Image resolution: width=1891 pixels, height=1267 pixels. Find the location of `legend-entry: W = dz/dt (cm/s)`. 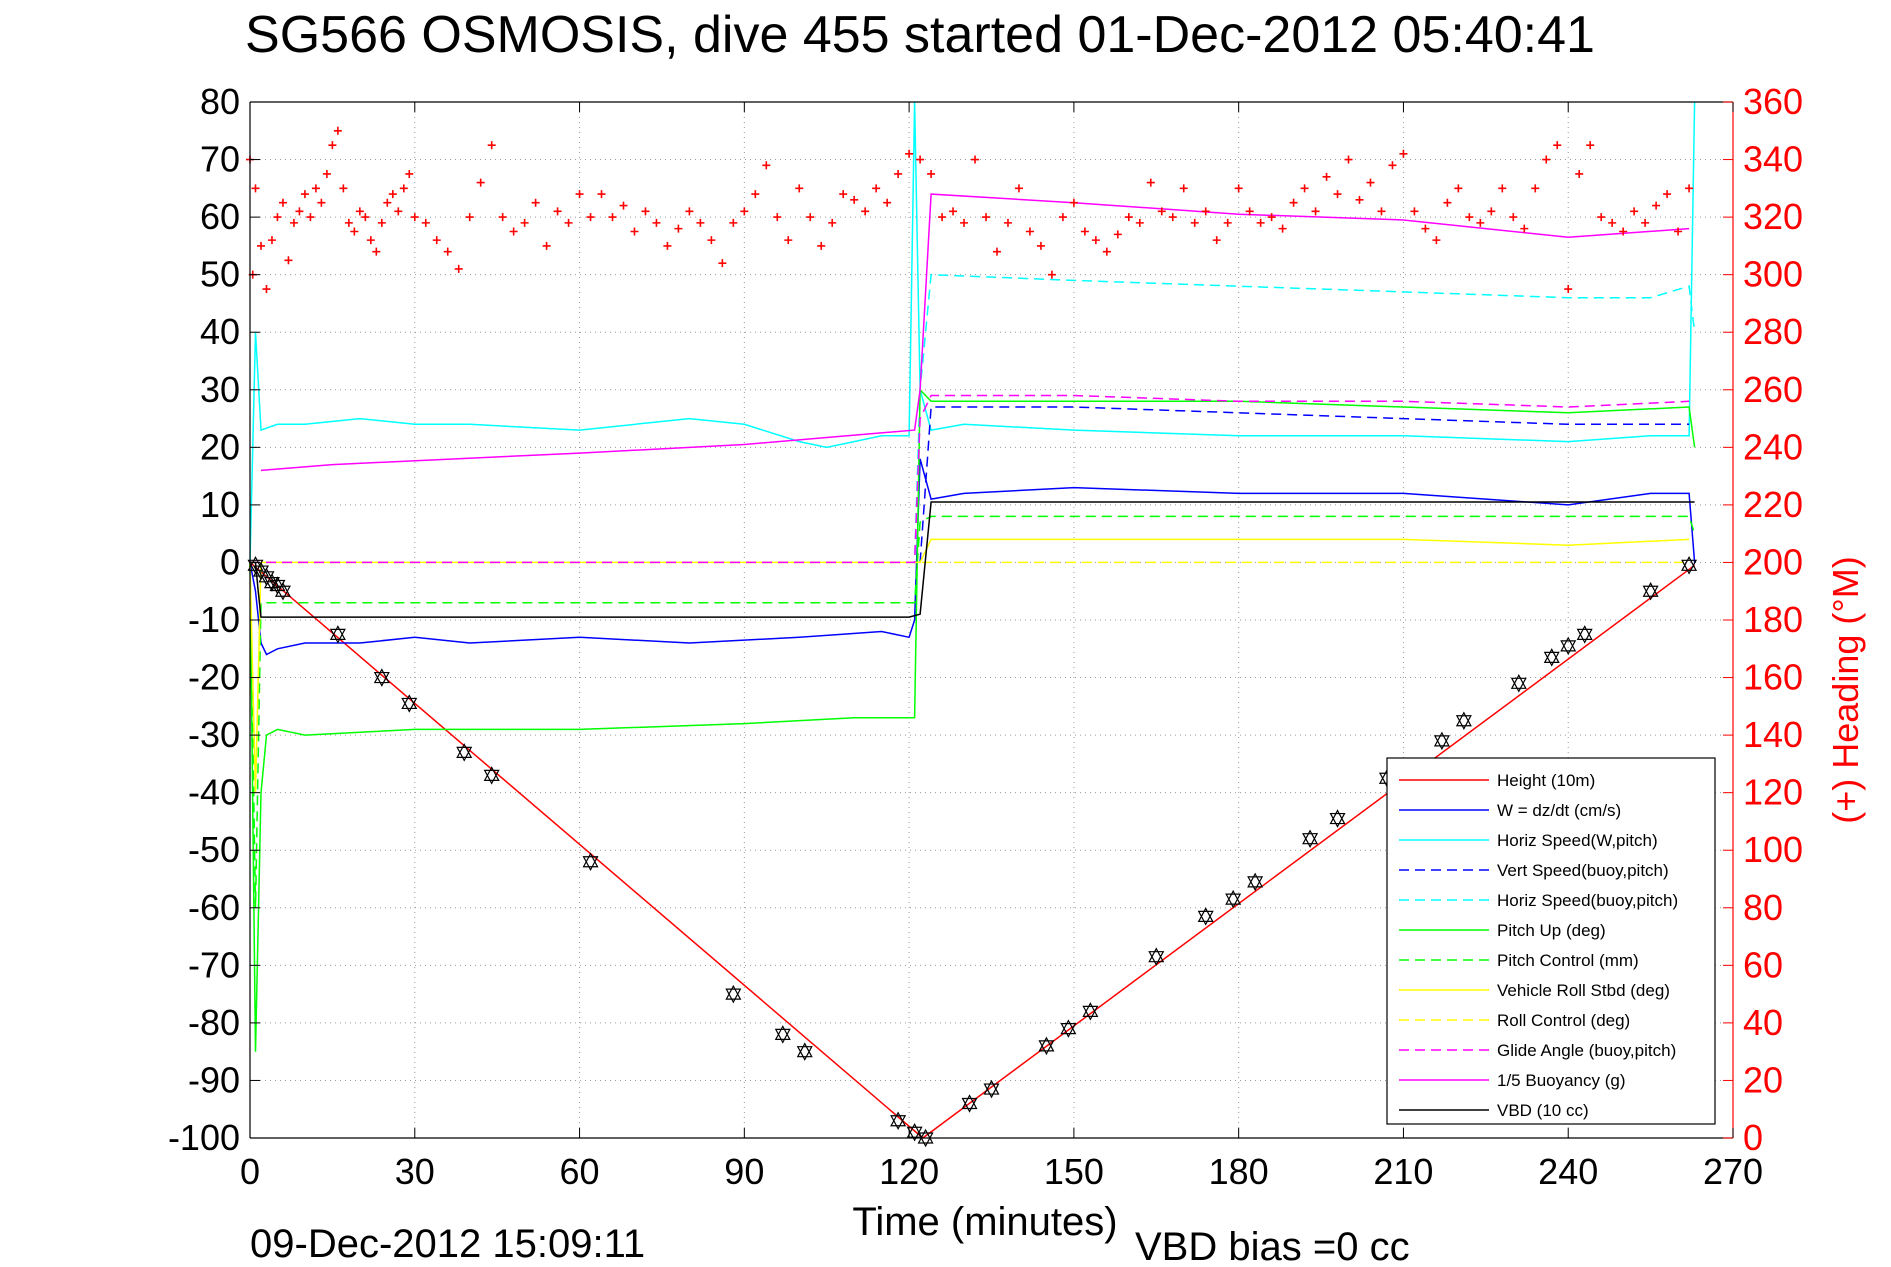

legend-entry: W = dz/dt (cm/s) is located at coordinates (1559, 810).